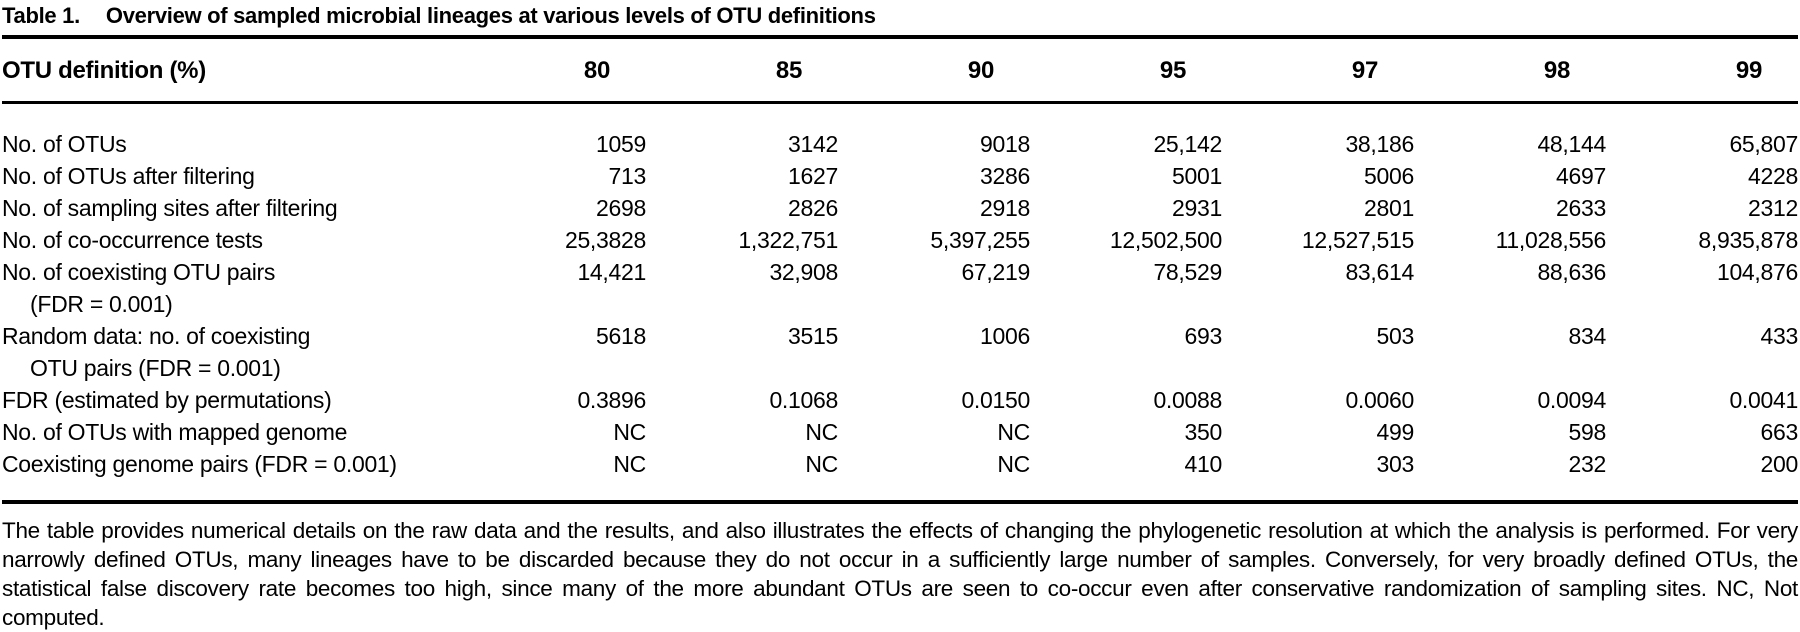 This screenshot has width=1800, height=632. Describe the element at coordinates (803, 400) in the screenshot. I see `cell: 0.1068` at that location.